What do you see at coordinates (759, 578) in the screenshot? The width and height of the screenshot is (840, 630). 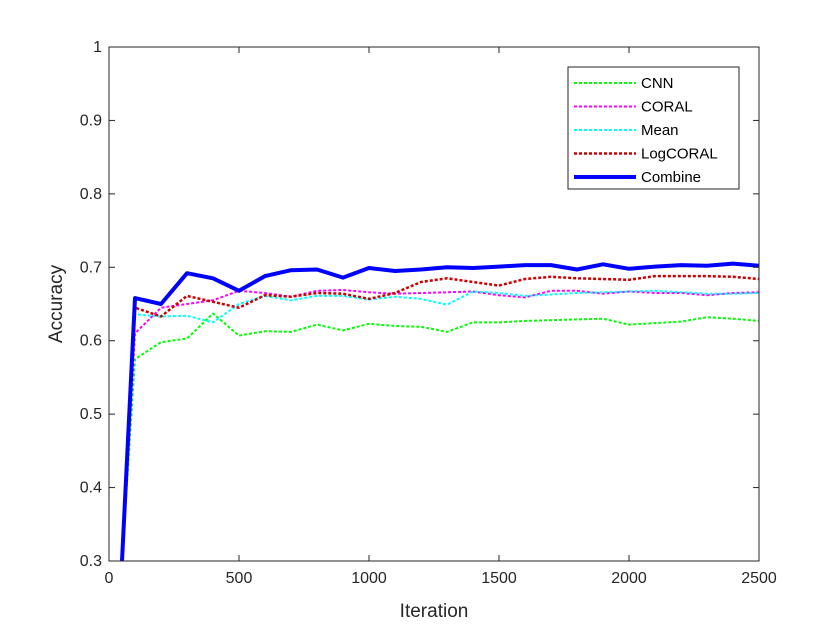 I see `x-tick-label: 2500` at bounding box center [759, 578].